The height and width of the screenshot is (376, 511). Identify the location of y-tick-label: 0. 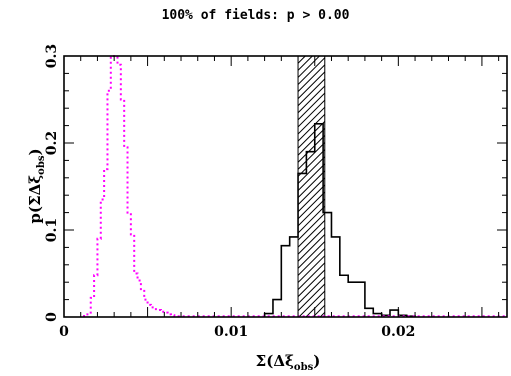
(52, 317).